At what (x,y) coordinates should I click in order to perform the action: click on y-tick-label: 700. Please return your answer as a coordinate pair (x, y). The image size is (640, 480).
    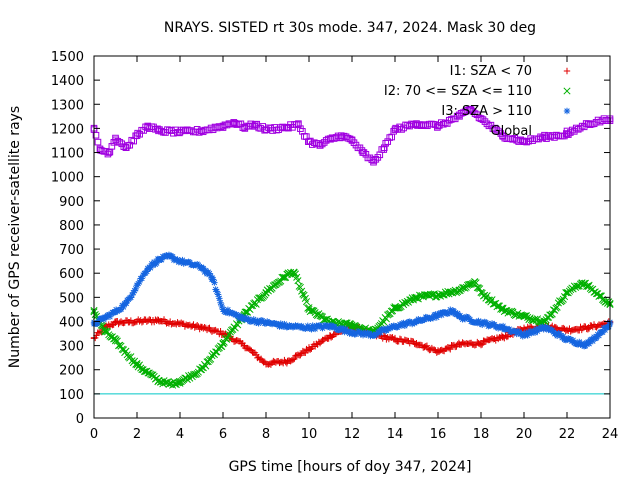
    Looking at the image, I should click on (71, 250).